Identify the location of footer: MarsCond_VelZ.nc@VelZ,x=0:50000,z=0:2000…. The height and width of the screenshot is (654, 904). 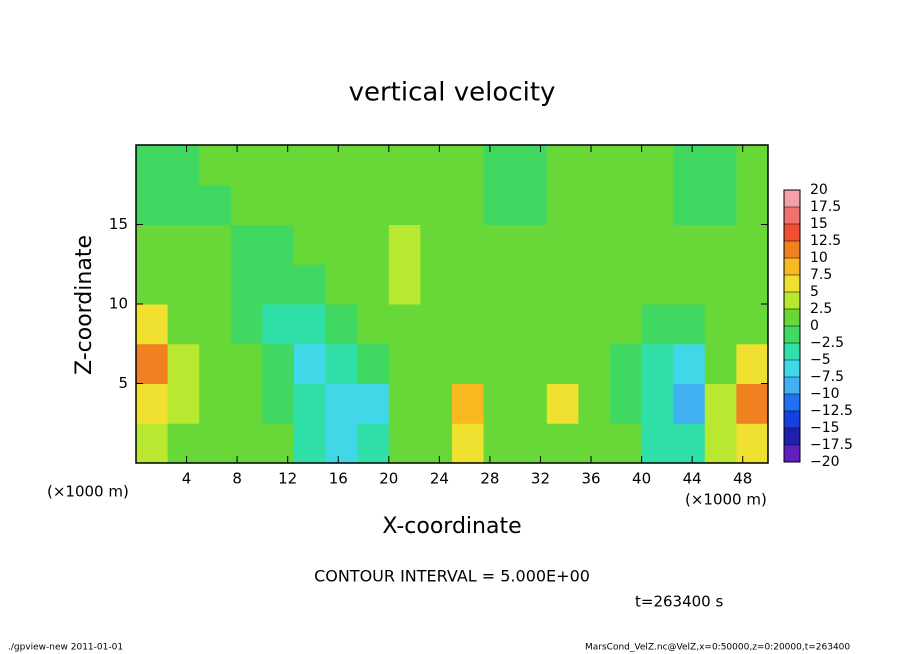
(717, 648).